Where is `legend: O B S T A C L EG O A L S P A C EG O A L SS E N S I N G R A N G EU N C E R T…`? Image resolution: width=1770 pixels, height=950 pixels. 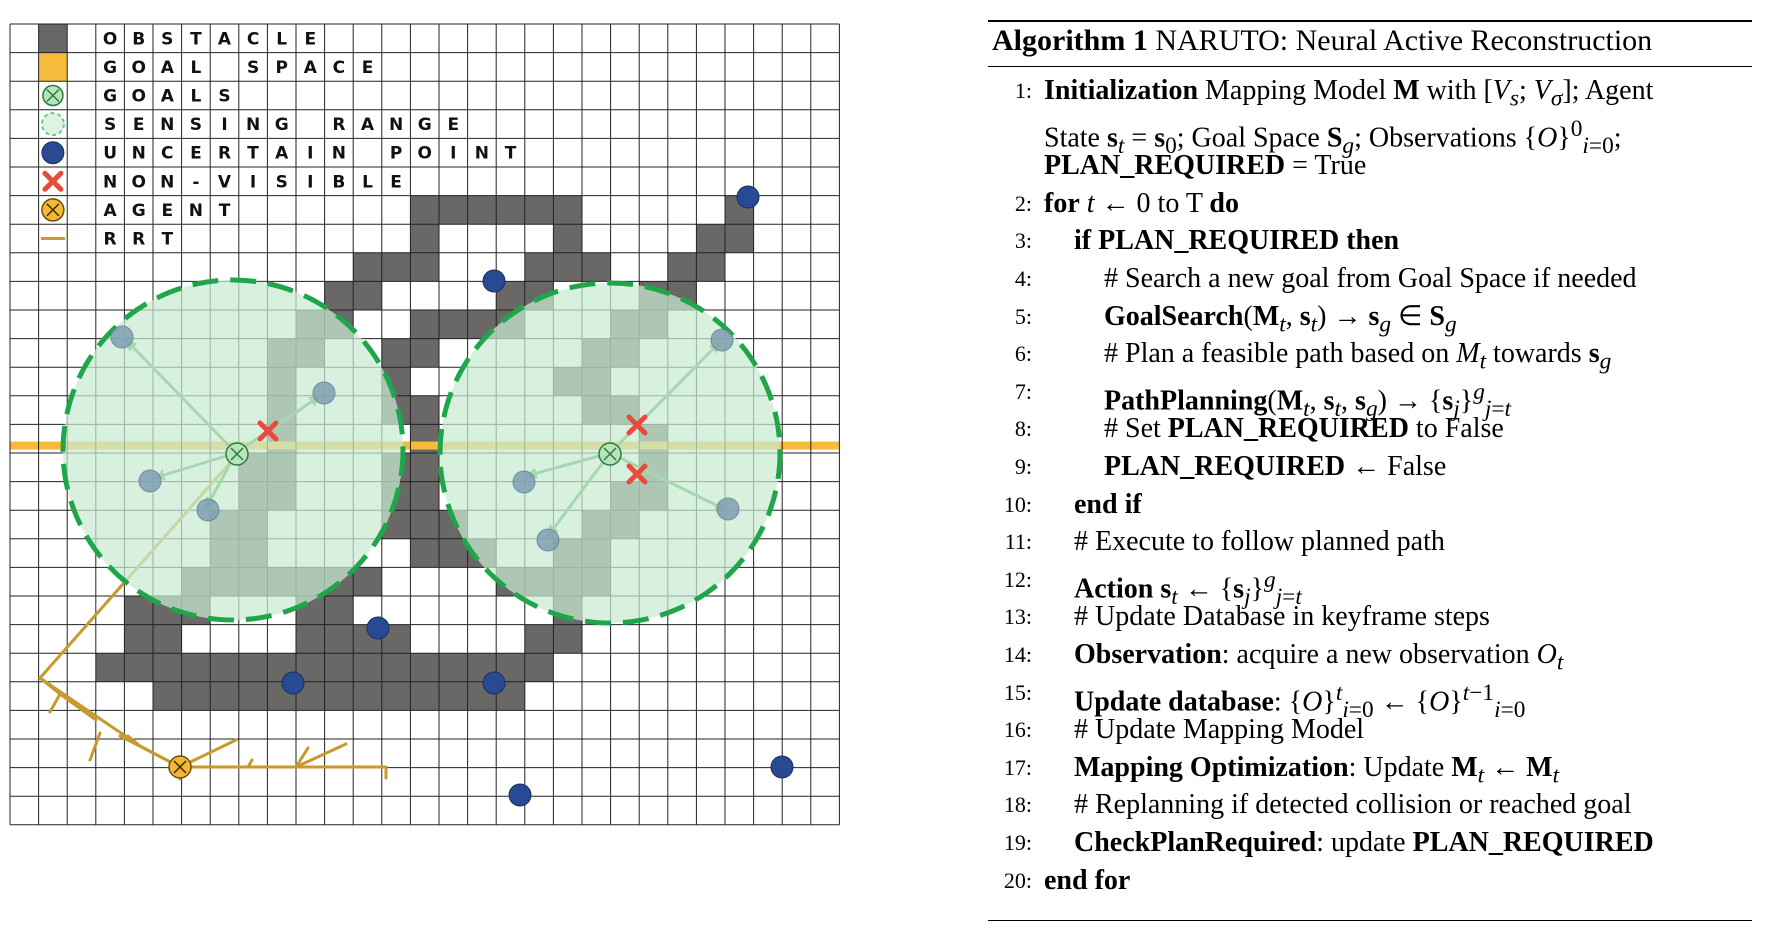 legend: O B S T A C L EG O A L S P A C EG O A L SS E N S I N G R A N G EU N C E R T… is located at coordinates (278, 139).